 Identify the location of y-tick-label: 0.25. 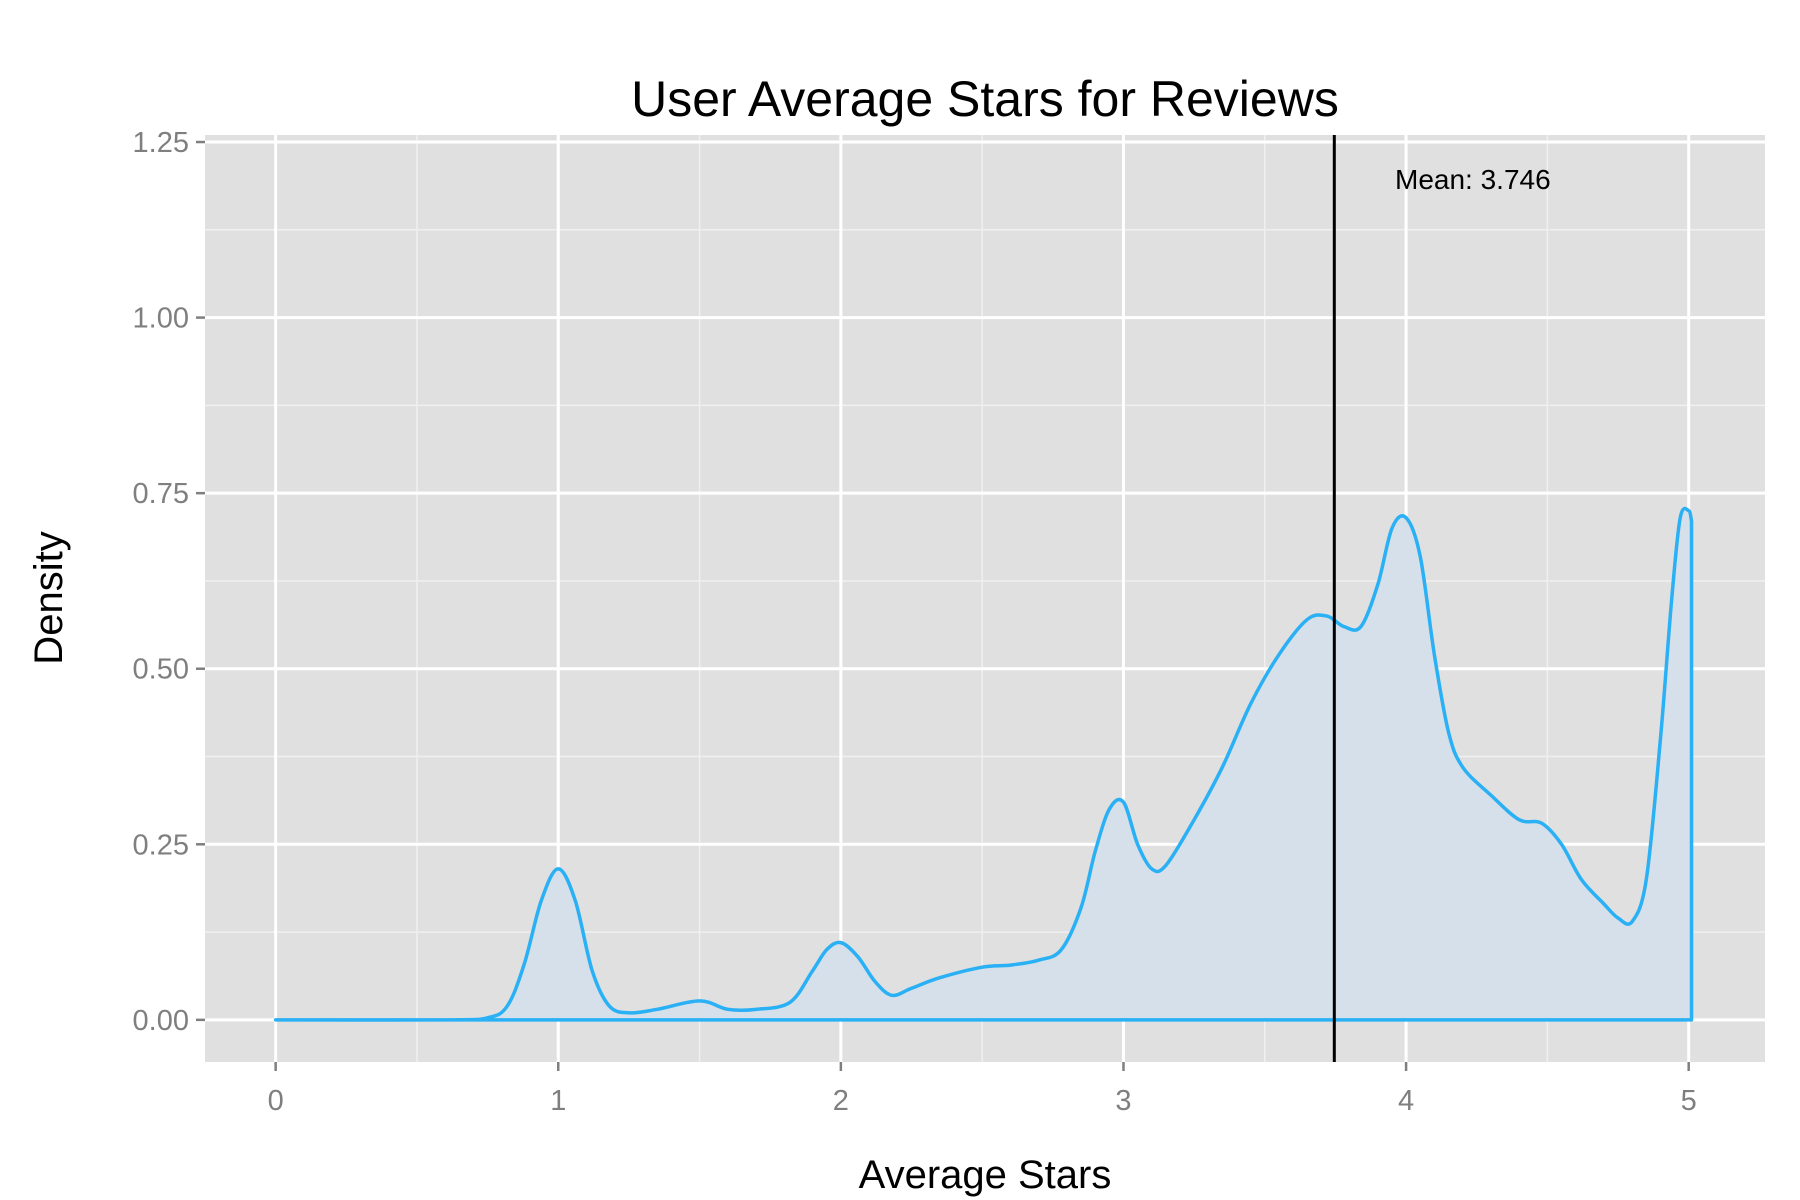
(161, 845).